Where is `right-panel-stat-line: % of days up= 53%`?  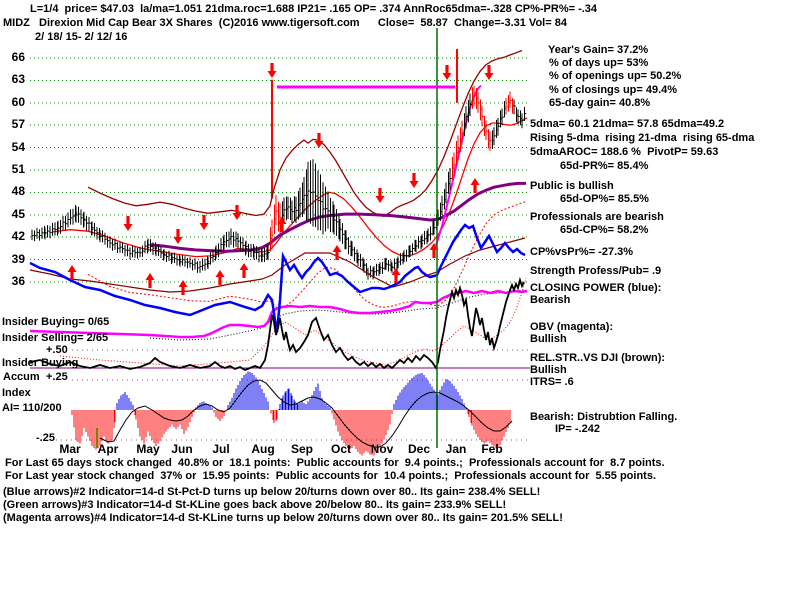
right-panel-stat-line: % of days up= 53% is located at coordinates (599, 63).